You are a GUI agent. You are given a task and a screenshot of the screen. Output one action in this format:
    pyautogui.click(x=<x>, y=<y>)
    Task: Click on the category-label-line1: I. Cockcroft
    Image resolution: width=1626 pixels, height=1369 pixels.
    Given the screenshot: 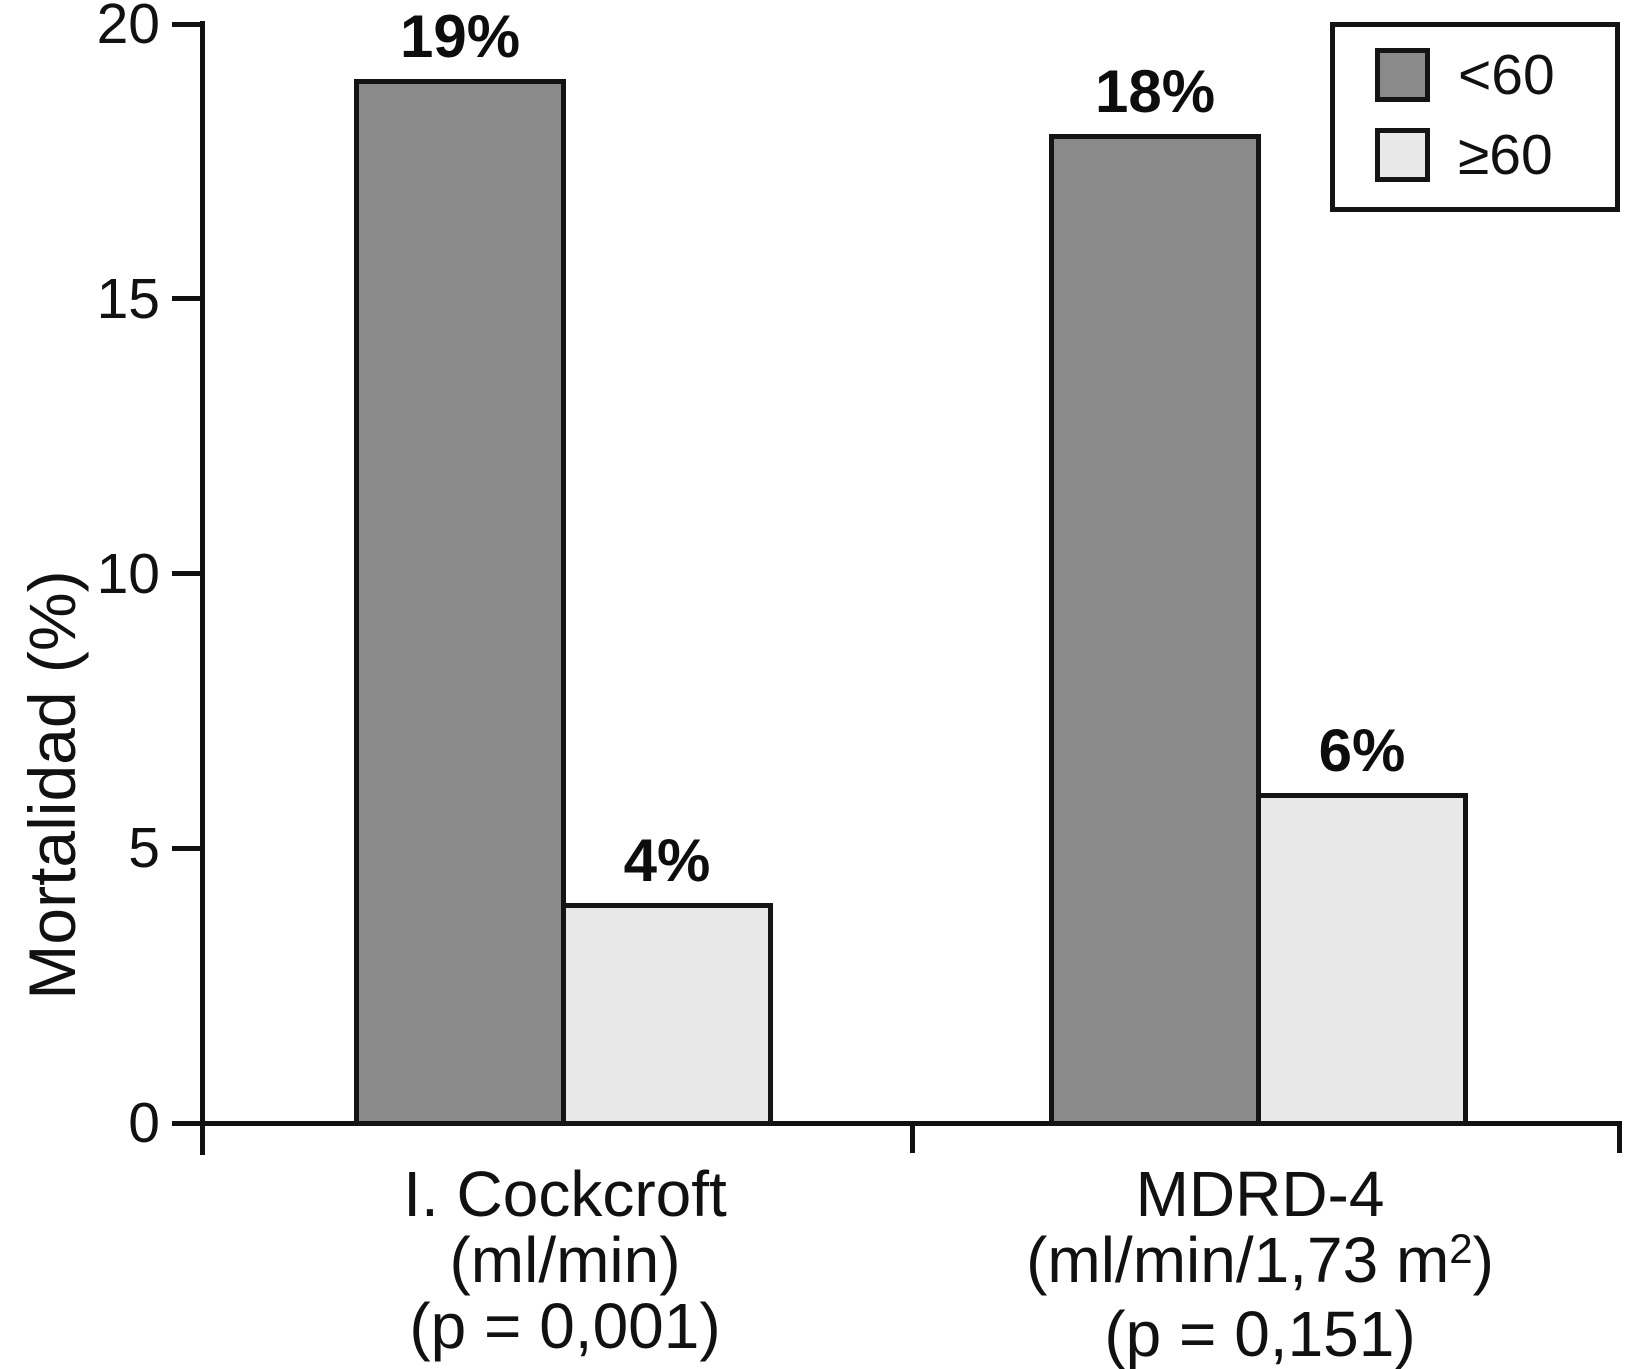 What is the action you would take?
    pyautogui.click(x=565, y=1194)
    